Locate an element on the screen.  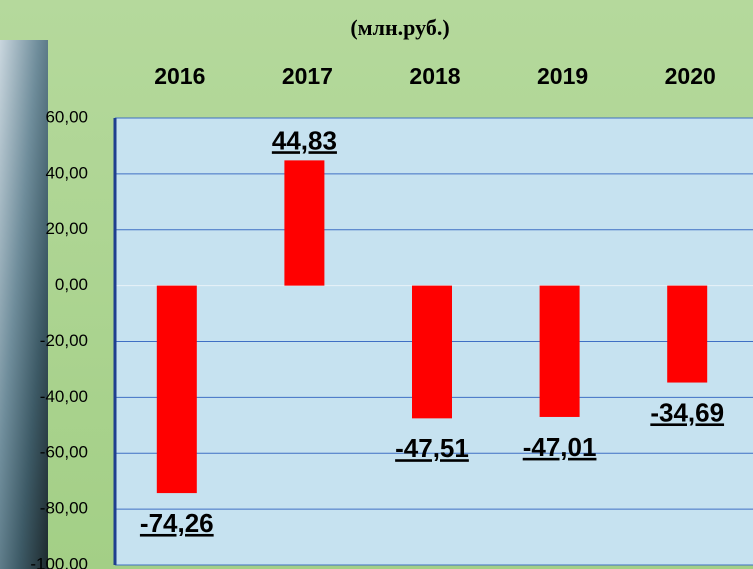
x-category-label: 2017 is located at coordinates (307, 76).